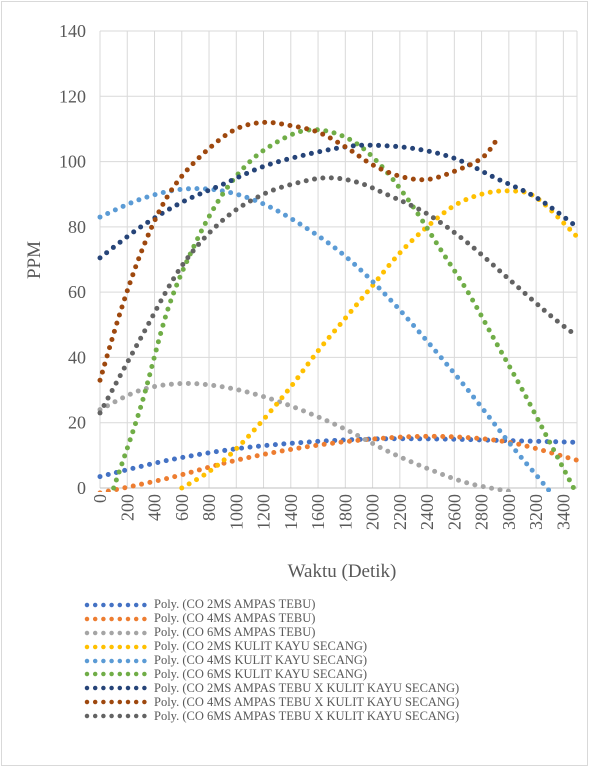  I want to click on x-tick-label: 1600, so click(318, 512).